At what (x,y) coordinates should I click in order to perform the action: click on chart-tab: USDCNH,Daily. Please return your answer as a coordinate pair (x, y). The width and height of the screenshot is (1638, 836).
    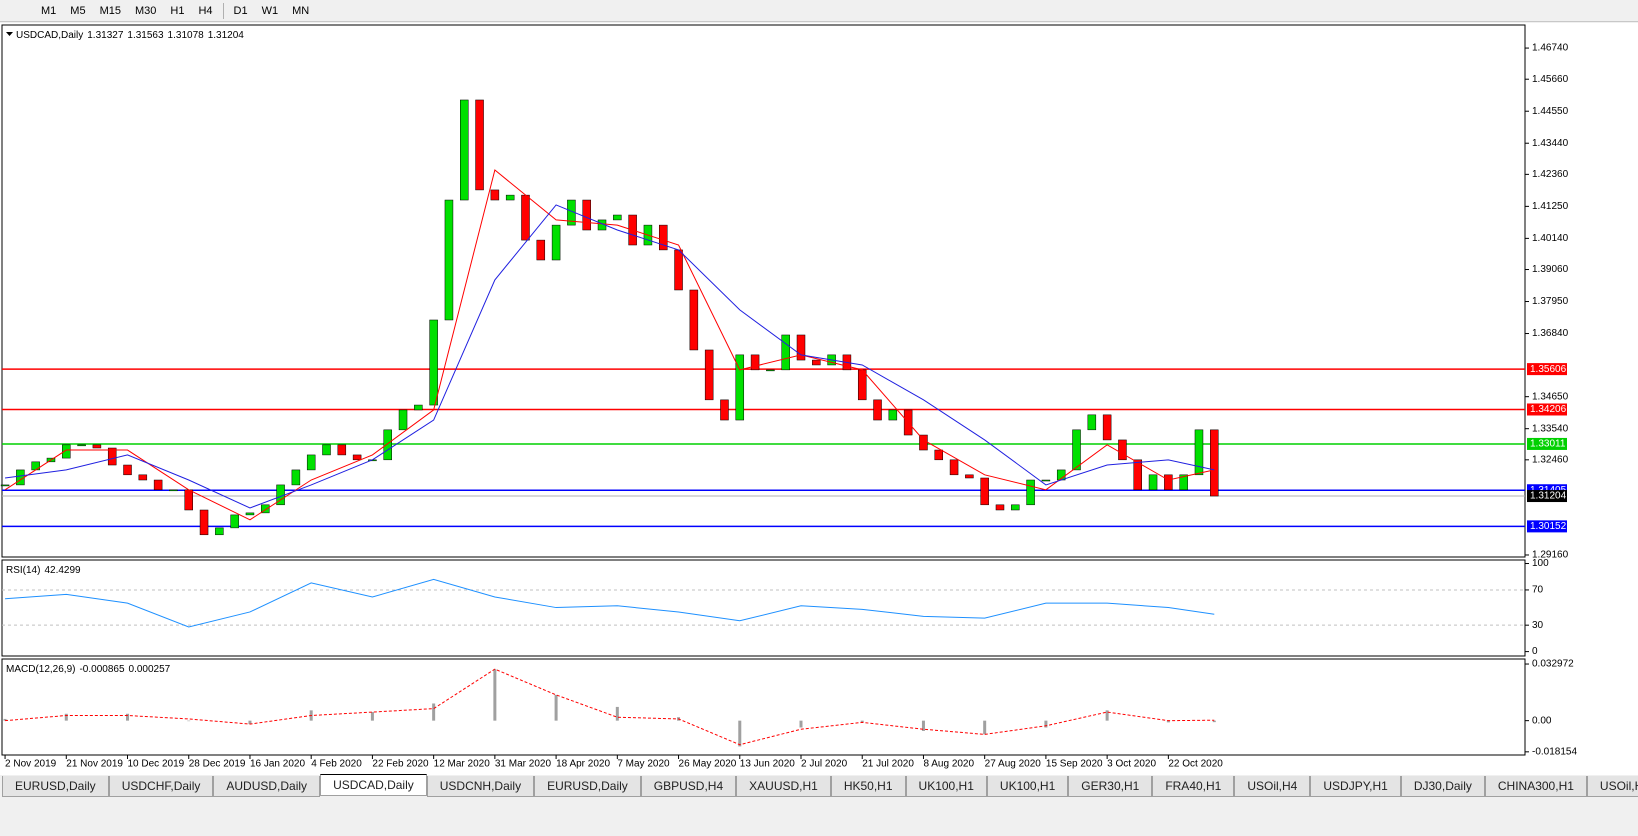
    Looking at the image, I should click on (480, 786).